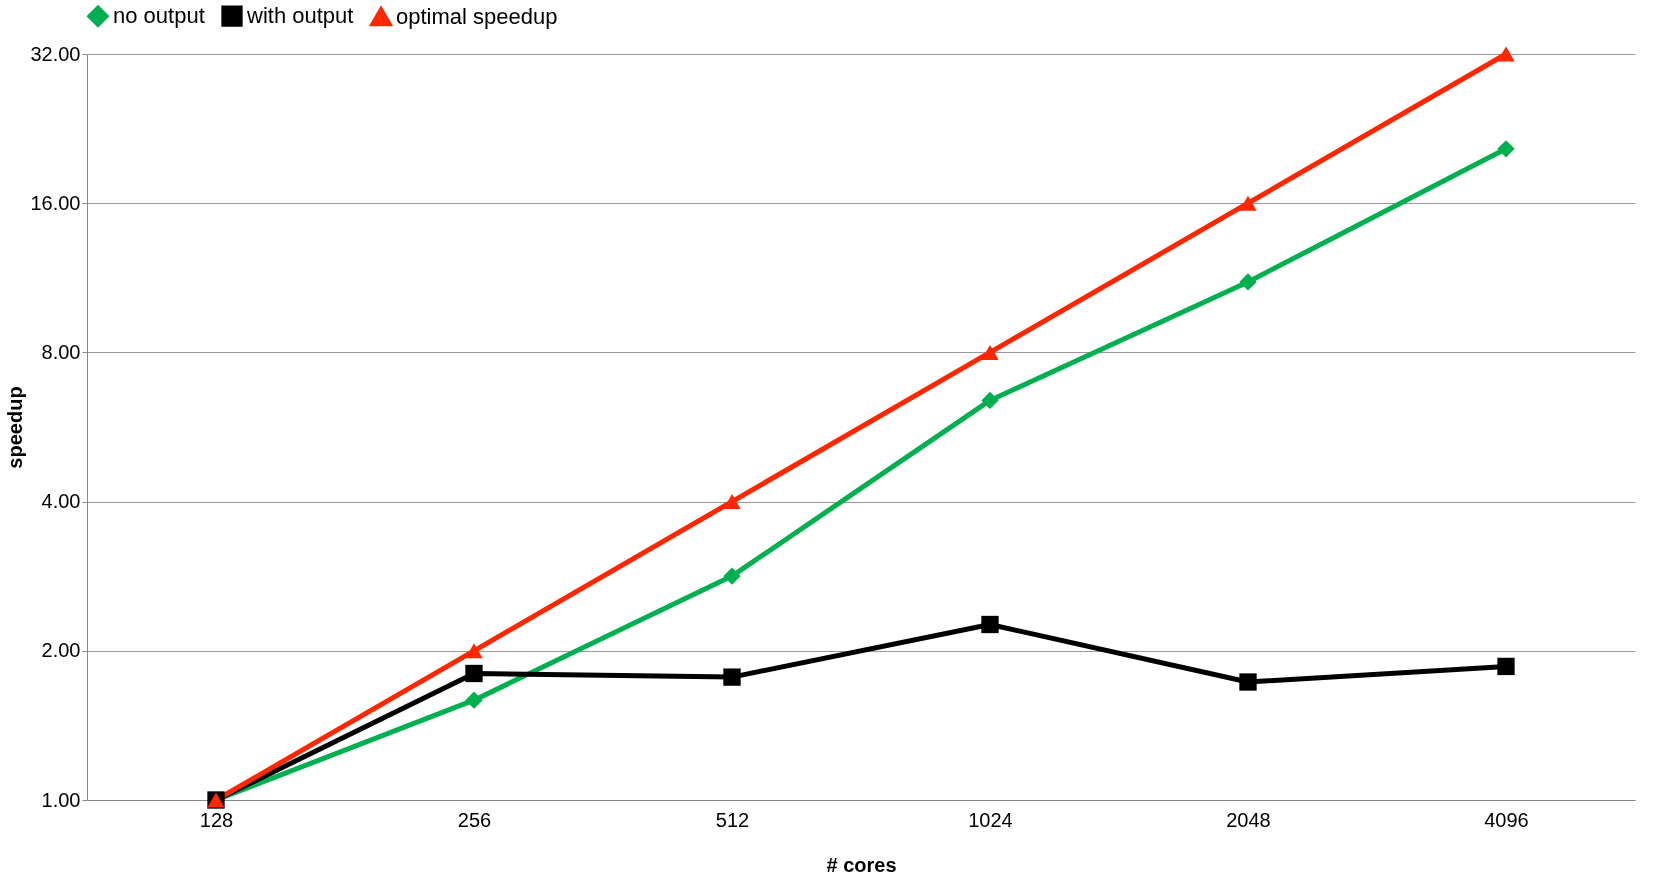  I want to click on x-tick-label: 512, so click(732, 819).